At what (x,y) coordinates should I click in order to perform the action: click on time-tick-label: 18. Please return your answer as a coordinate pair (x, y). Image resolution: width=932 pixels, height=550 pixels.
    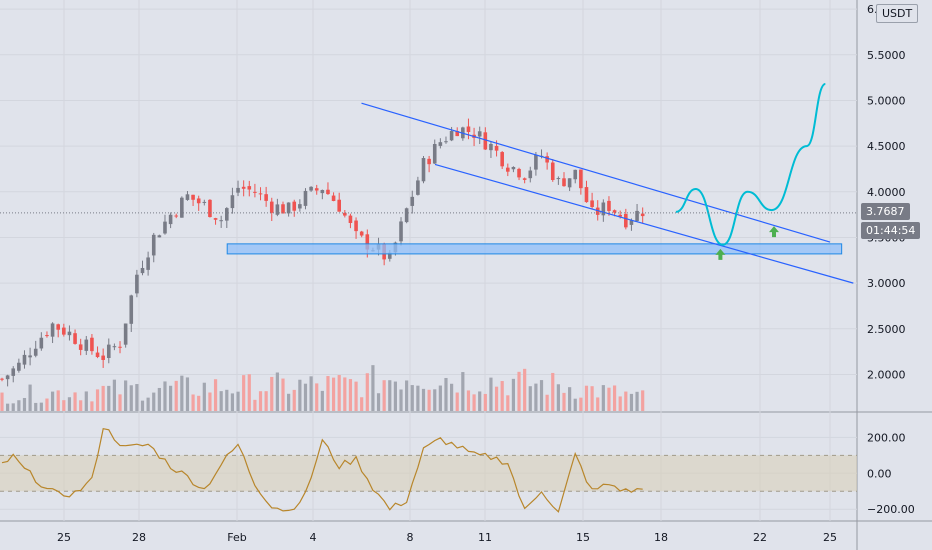
    Looking at the image, I should click on (661, 537).